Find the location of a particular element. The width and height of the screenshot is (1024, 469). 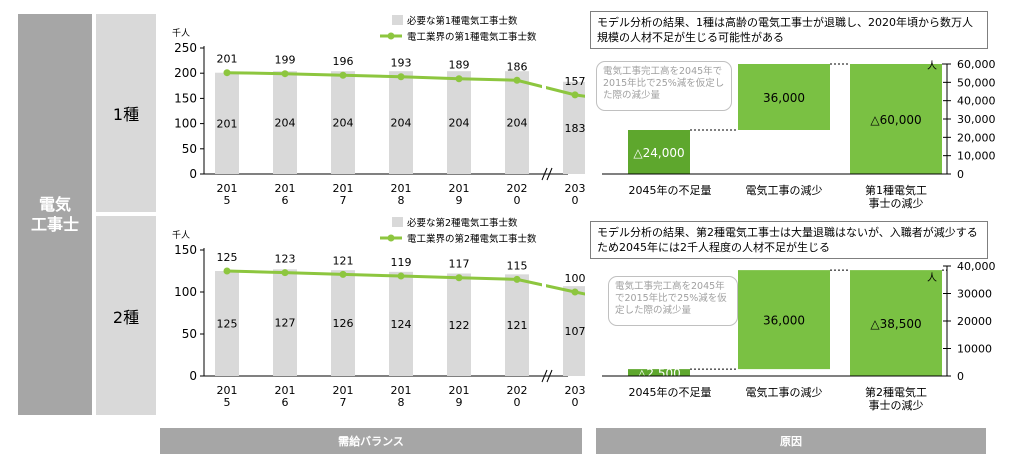

bar-value-label: △2,500 is located at coordinates (659, 374).